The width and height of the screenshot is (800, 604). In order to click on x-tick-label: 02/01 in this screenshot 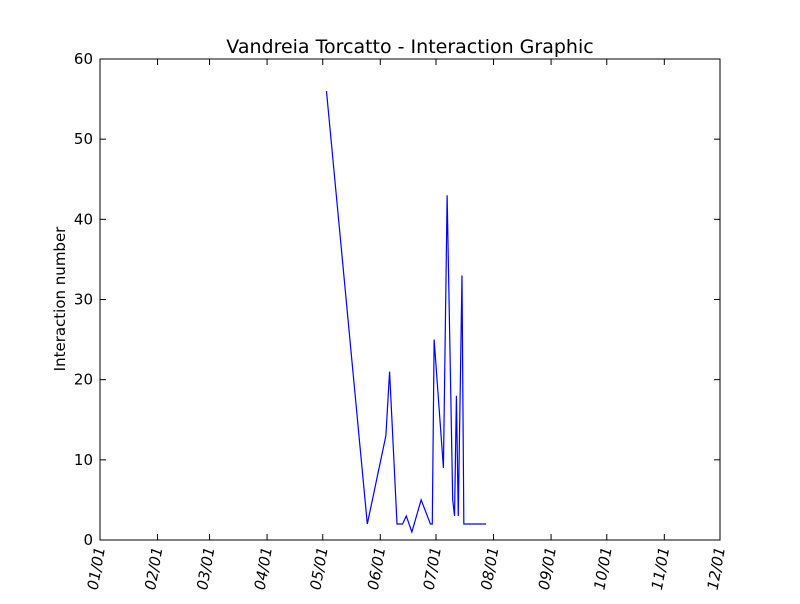, I will do `click(153, 569)`.